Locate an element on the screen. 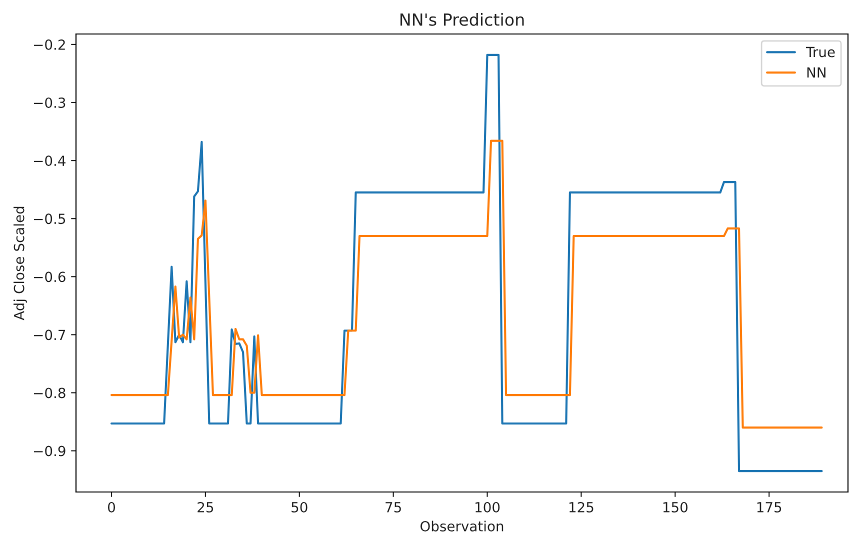  y-tick-label: −0.5 is located at coordinates (50, 219).